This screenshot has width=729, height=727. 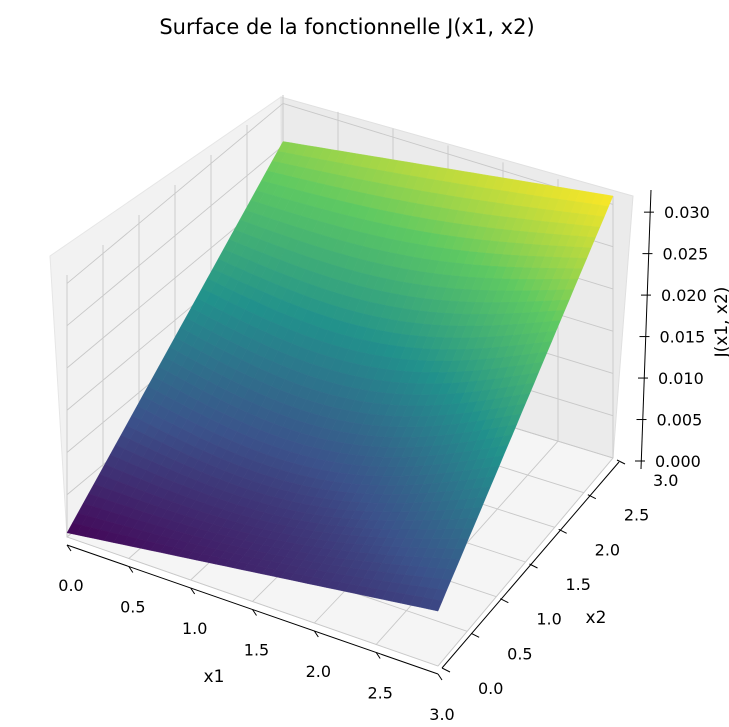 What do you see at coordinates (441, 714) in the screenshot?
I see `x1-tick-label: 3.0` at bounding box center [441, 714].